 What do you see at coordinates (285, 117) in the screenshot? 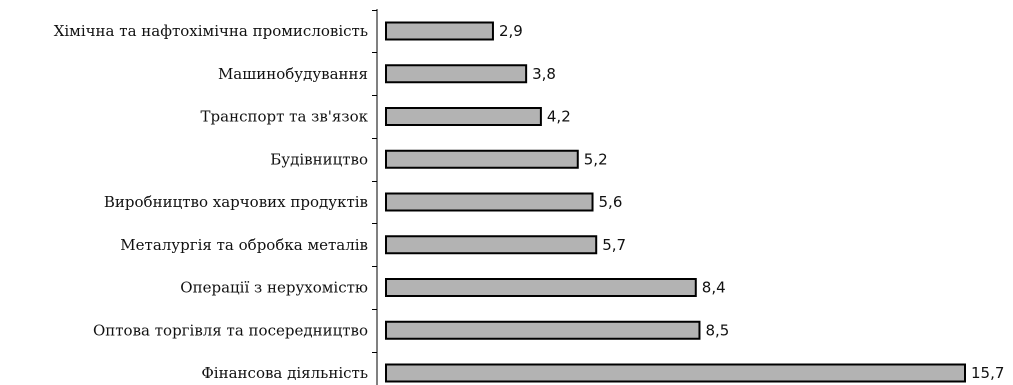
I see `category-label: Транспорт та зв'язок` at bounding box center [285, 117].